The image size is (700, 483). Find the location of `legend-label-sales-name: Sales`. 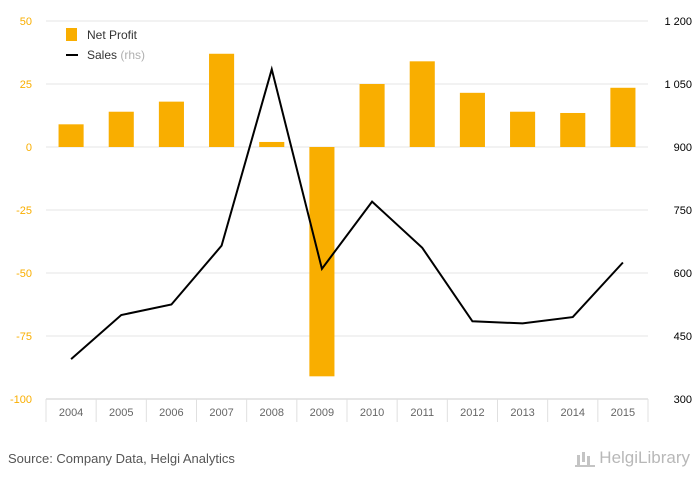

legend-label-sales-name: Sales is located at coordinates (103, 55).